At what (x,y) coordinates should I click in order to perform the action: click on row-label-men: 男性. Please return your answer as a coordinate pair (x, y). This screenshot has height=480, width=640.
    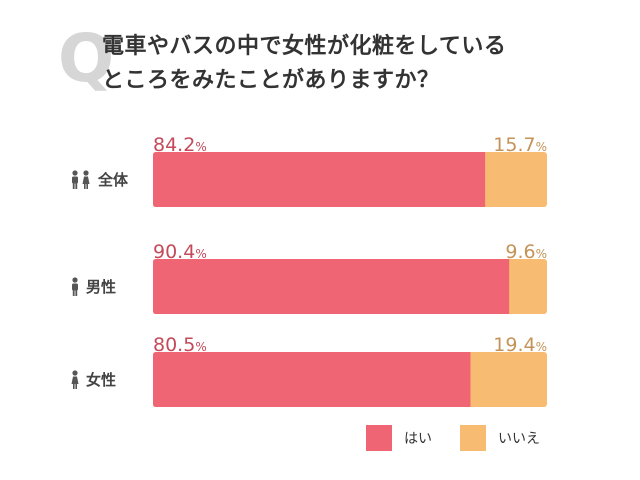
    Looking at the image, I should click on (110, 287).